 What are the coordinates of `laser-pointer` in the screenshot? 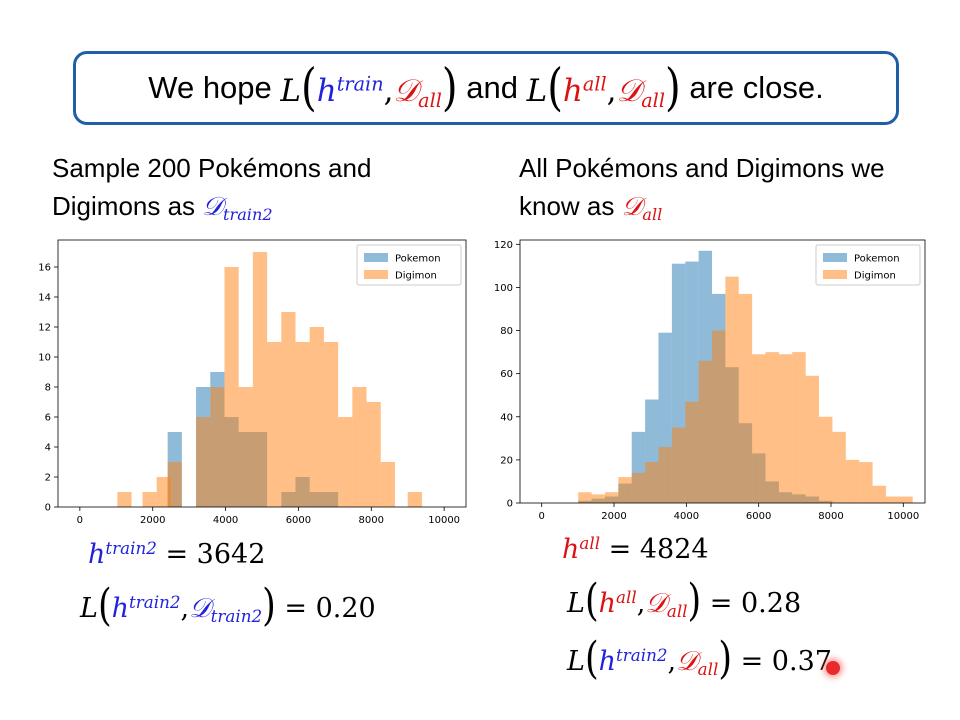 It's located at (833, 668).